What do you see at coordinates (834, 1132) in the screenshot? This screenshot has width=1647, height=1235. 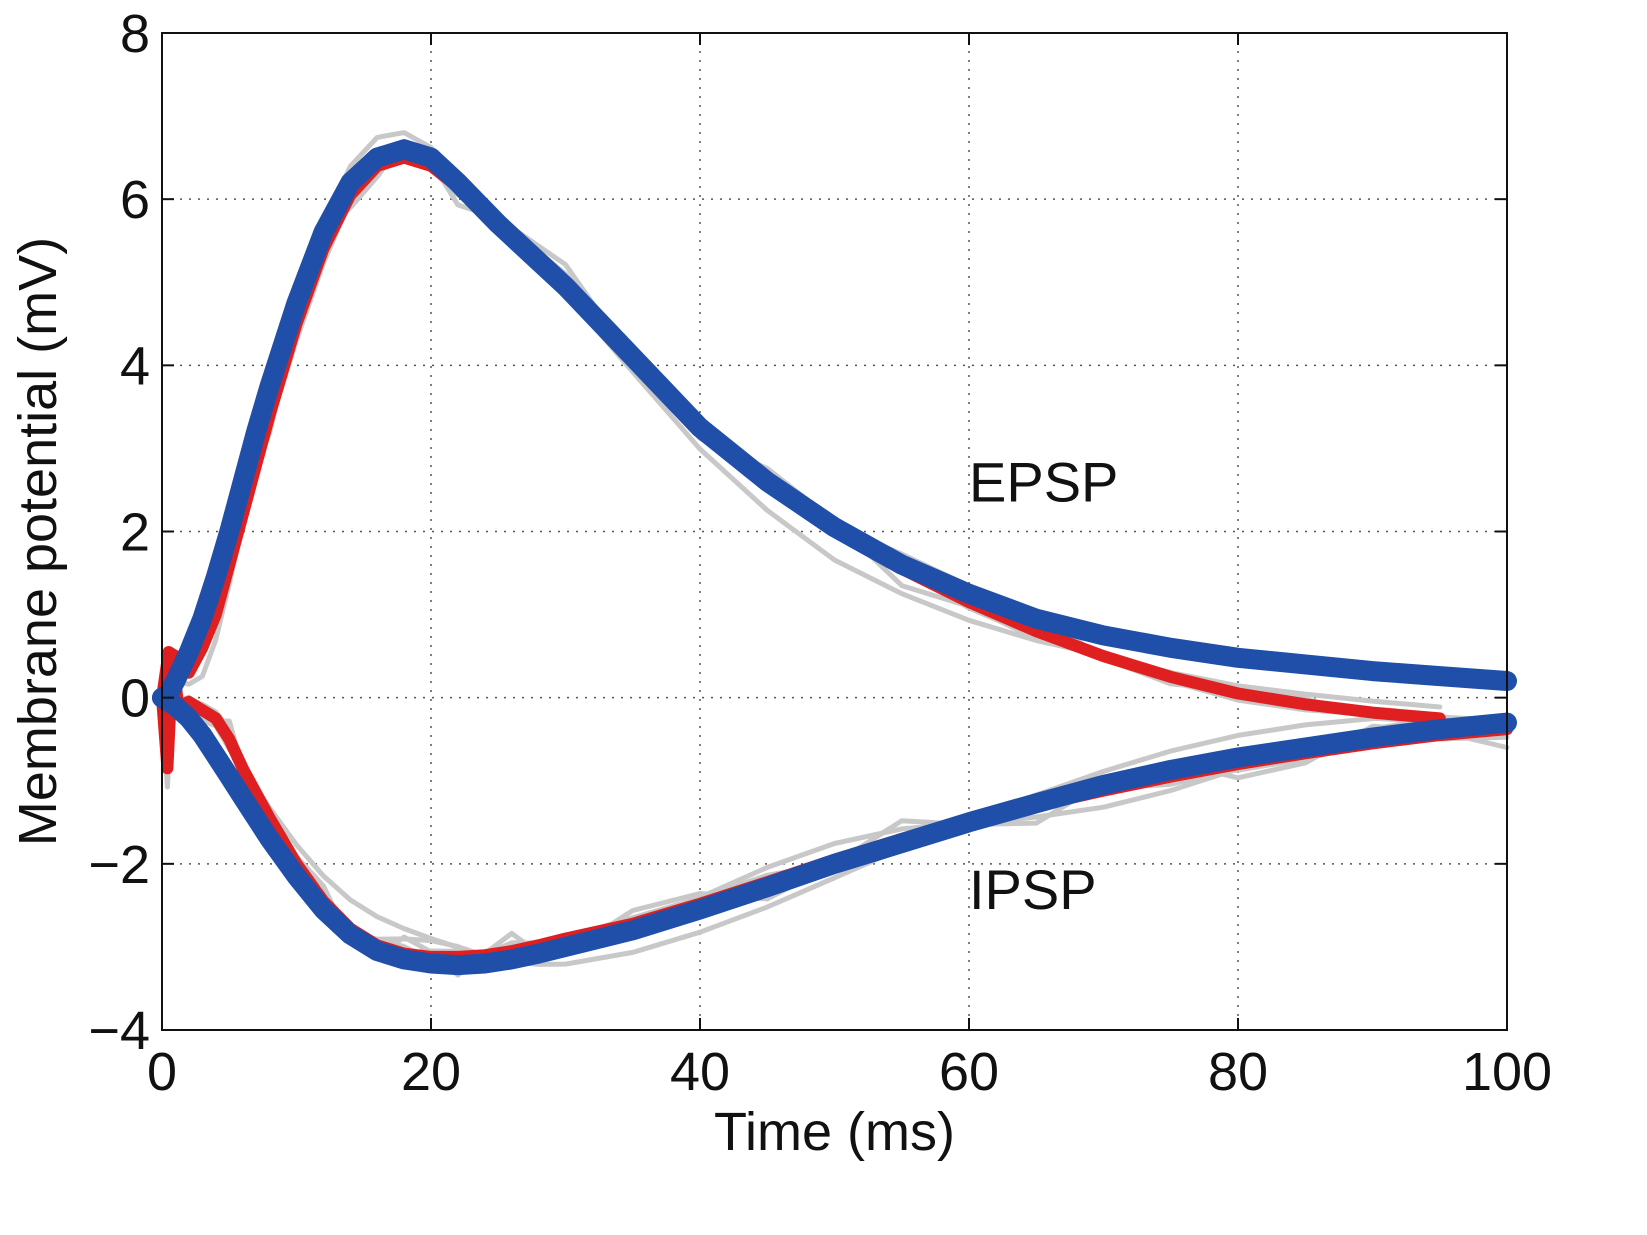 I see `x-axis-label: Time (ms)` at bounding box center [834, 1132].